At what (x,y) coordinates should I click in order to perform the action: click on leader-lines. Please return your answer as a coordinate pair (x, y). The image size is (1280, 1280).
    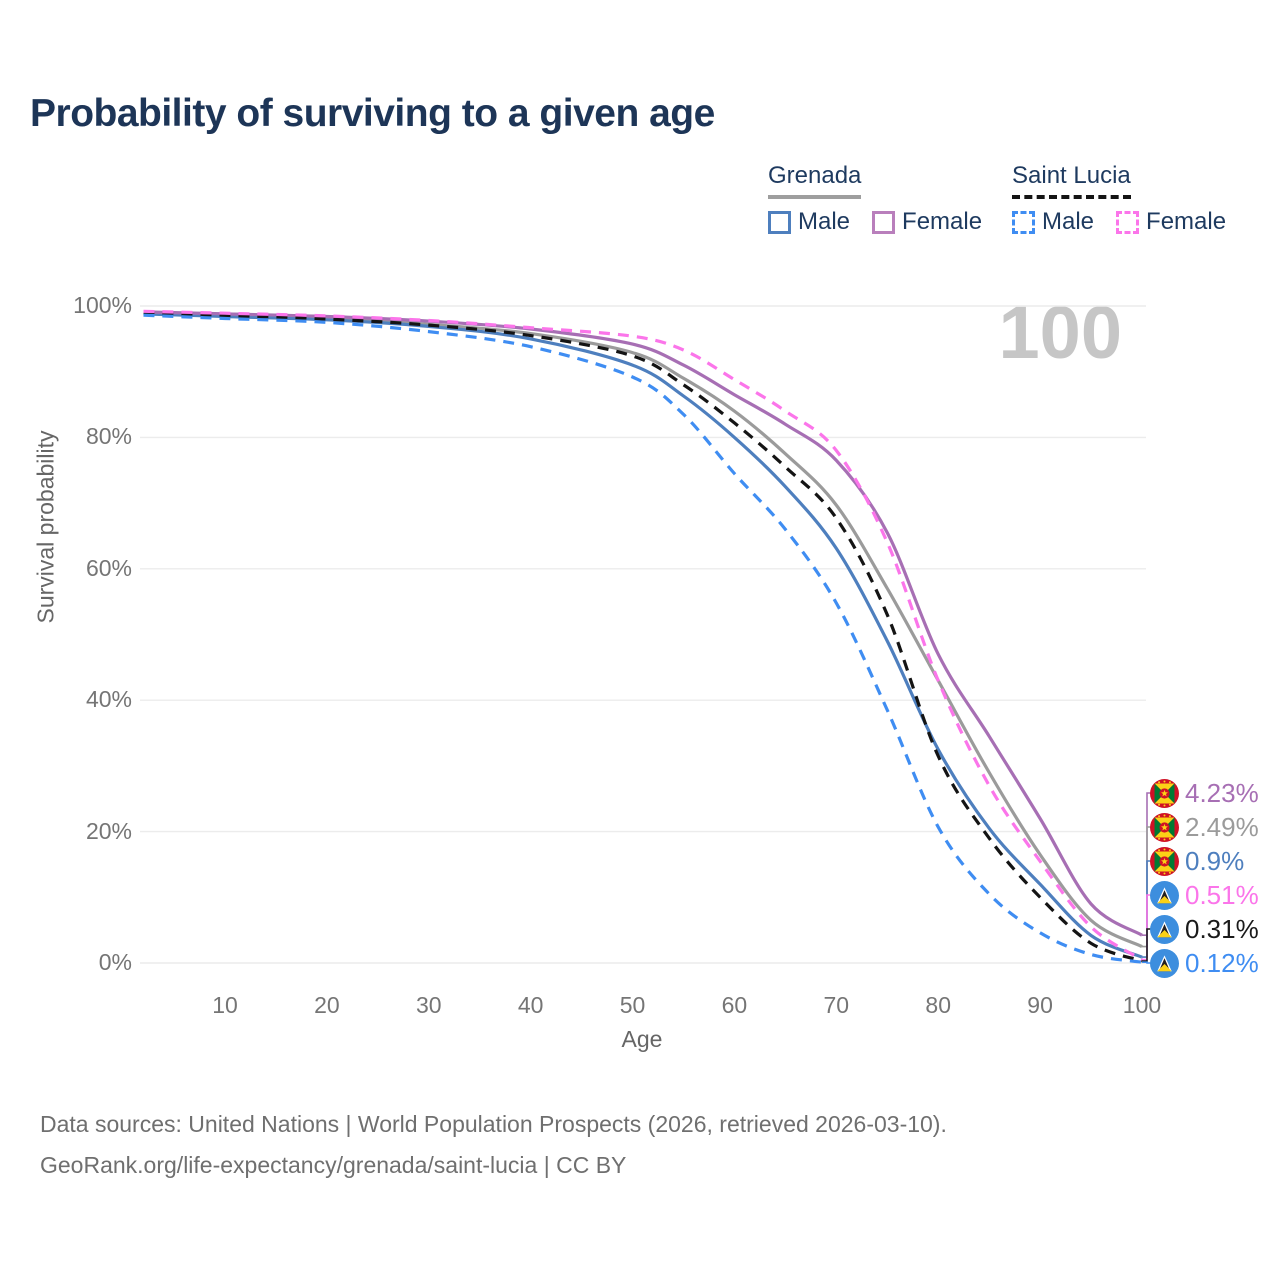
    Looking at the image, I should click on (1147, 878).